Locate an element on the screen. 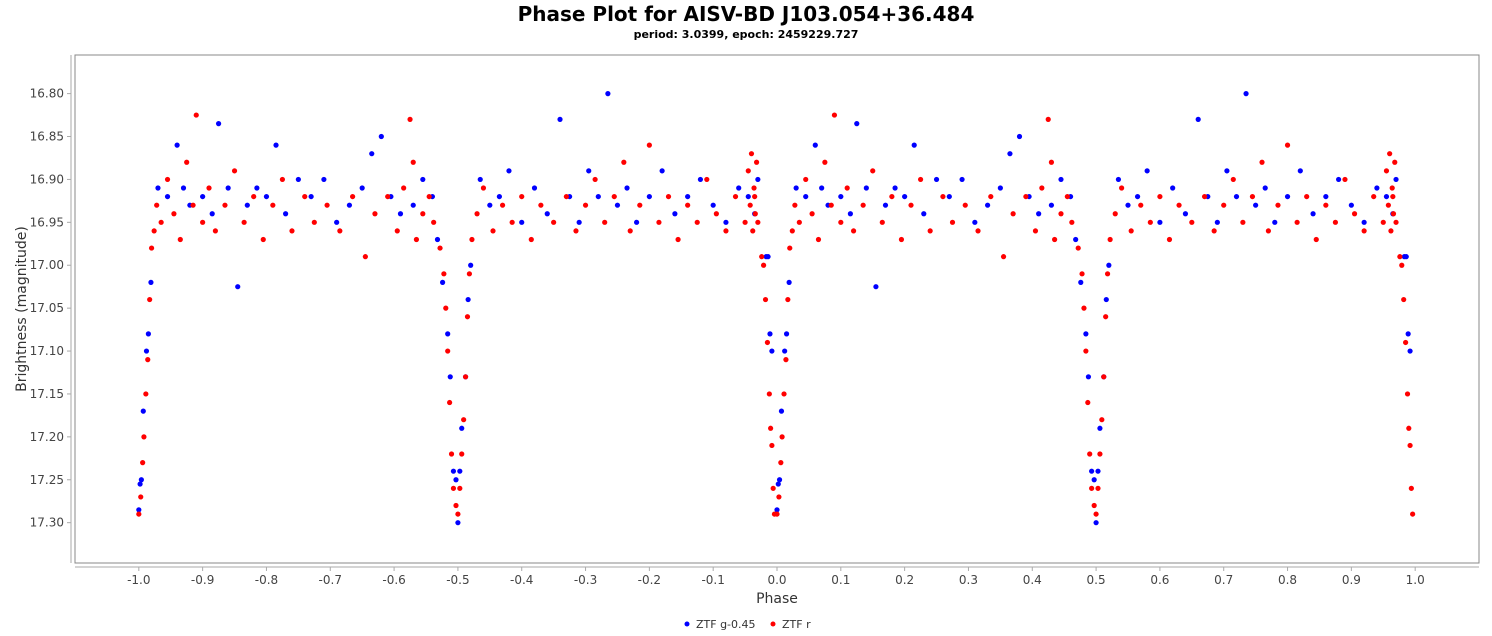 This screenshot has height=636, width=1492. x-tick-label: -0.8 is located at coordinates (266, 580).